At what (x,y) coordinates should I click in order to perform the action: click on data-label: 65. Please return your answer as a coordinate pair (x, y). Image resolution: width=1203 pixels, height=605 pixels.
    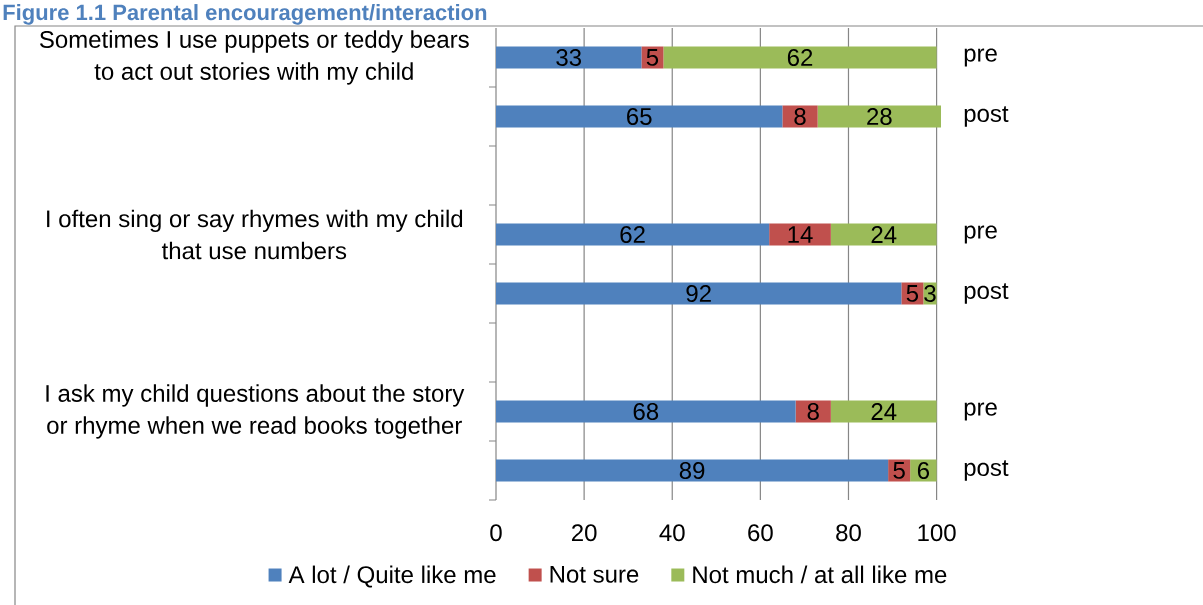
    Looking at the image, I should click on (639, 116).